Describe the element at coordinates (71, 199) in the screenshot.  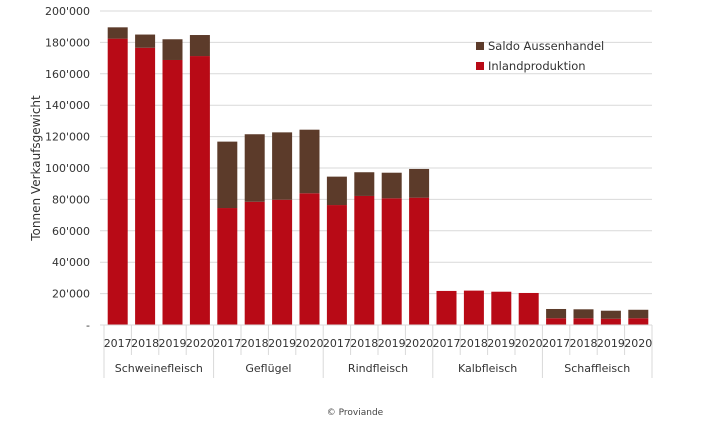
I see `y-tick-label: 80'000` at that location.